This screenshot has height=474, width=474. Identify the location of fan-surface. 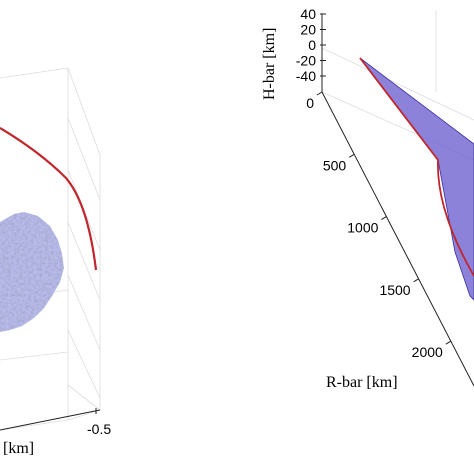
(416, 179).